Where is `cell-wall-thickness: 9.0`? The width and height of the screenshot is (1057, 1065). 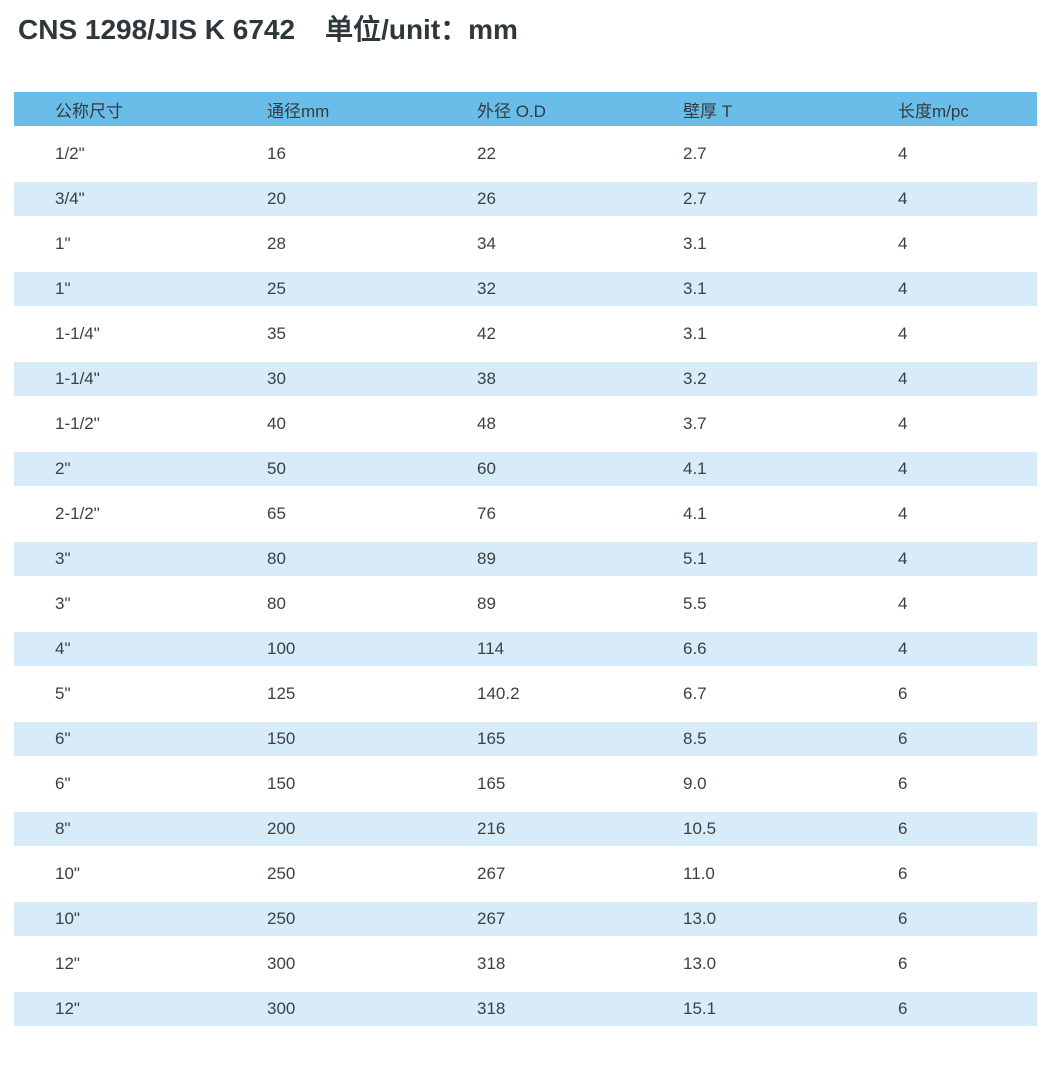
cell-wall-thickness: 9.0 is located at coordinates (695, 783).